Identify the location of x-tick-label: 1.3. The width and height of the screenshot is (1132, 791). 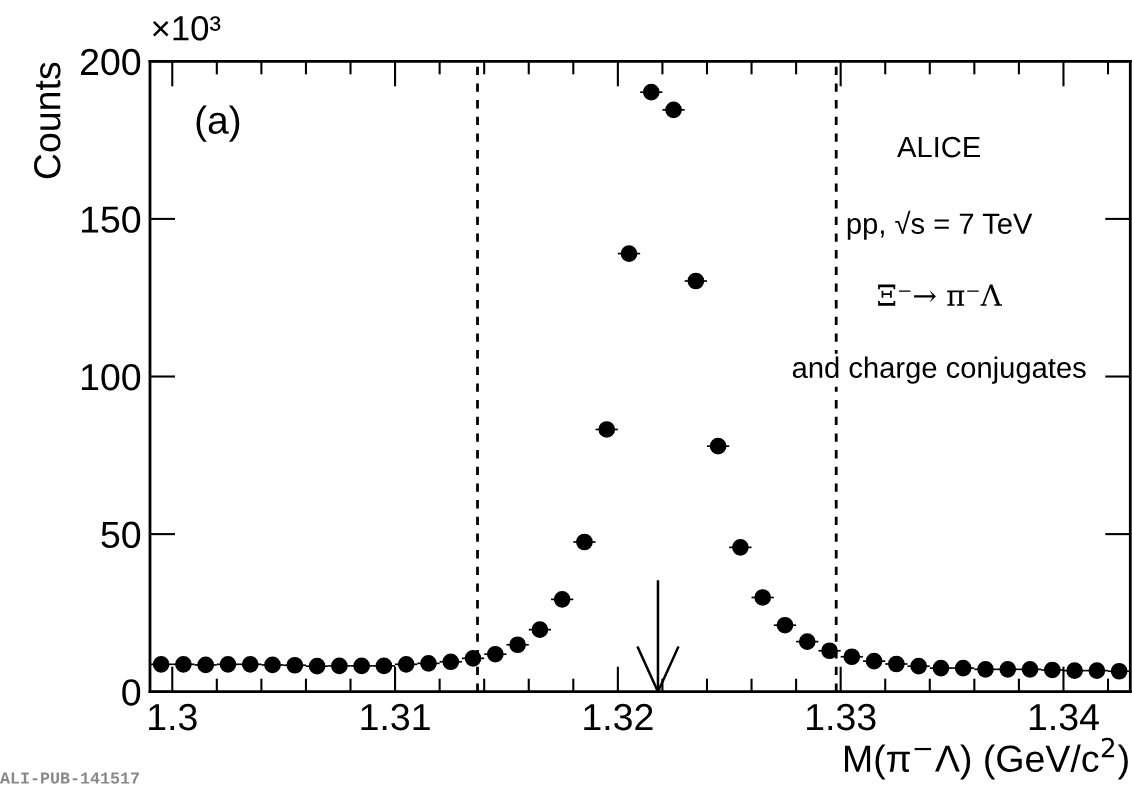
(173, 717).